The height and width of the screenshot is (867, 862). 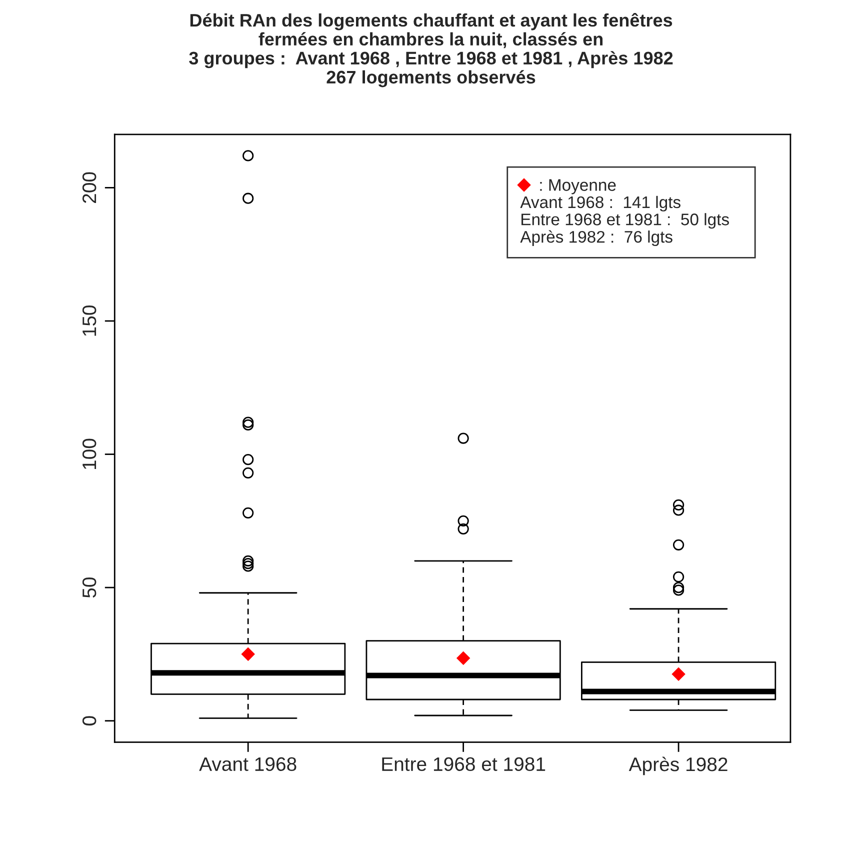 What do you see at coordinates (578, 186) in the screenshot?
I see `legend-label: : Moyenne` at bounding box center [578, 186].